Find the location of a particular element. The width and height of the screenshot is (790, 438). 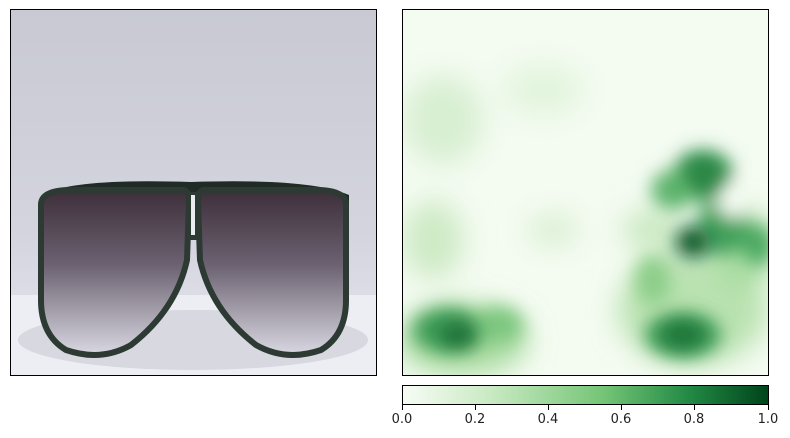

colorbar-tick-label: 0.8 is located at coordinates (694, 419).